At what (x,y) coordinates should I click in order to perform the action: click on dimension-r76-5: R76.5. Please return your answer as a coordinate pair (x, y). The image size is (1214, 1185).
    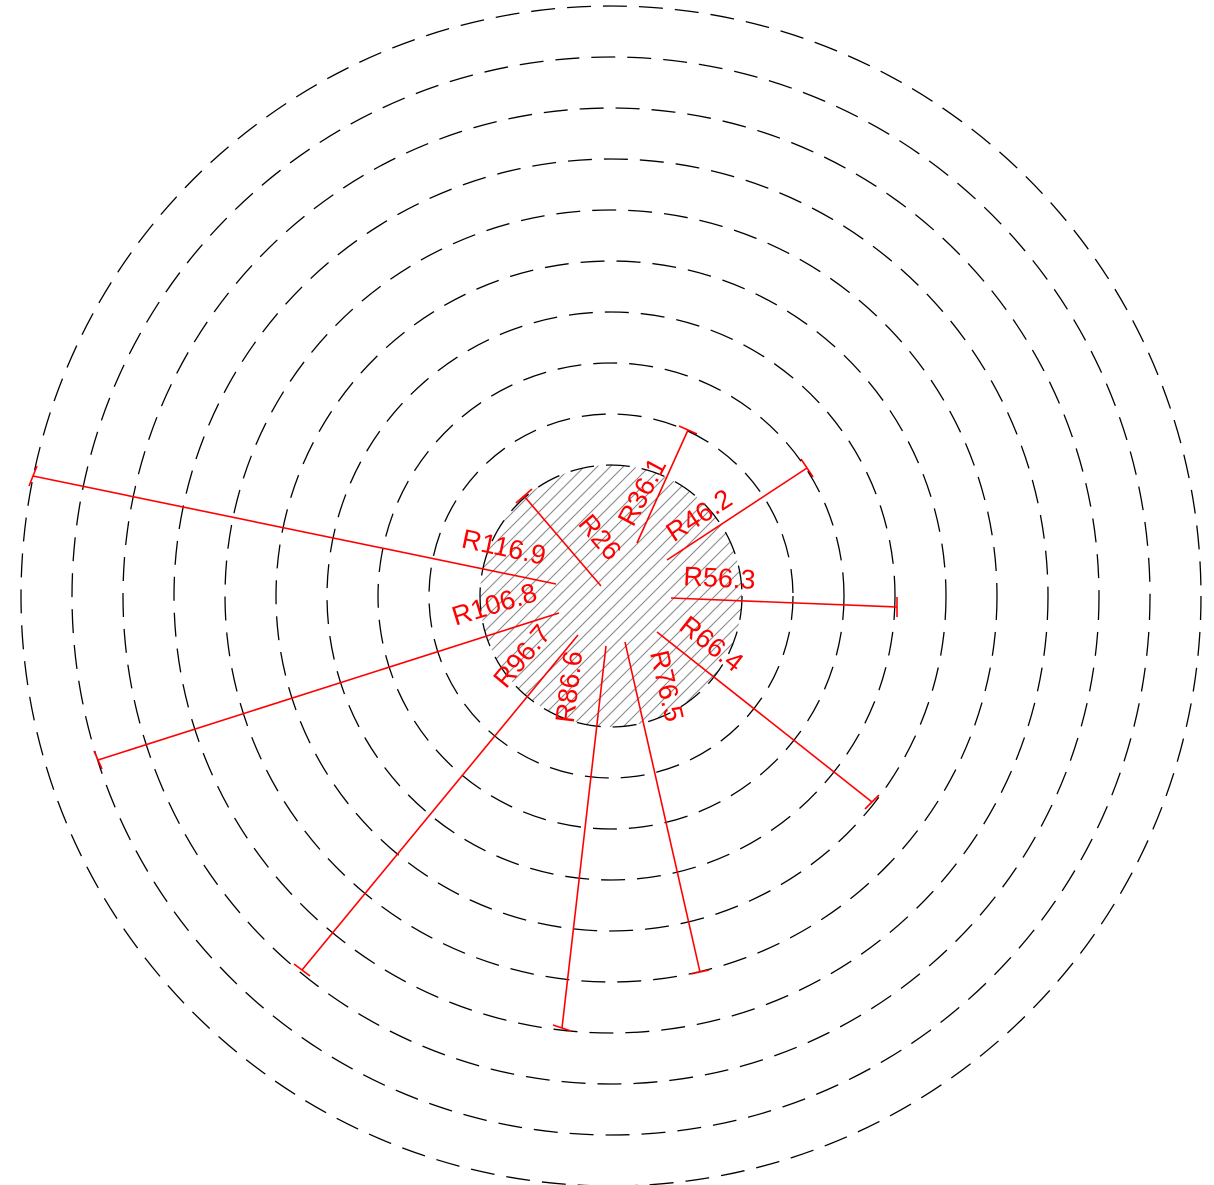
    Looking at the image, I should click on (667, 808).